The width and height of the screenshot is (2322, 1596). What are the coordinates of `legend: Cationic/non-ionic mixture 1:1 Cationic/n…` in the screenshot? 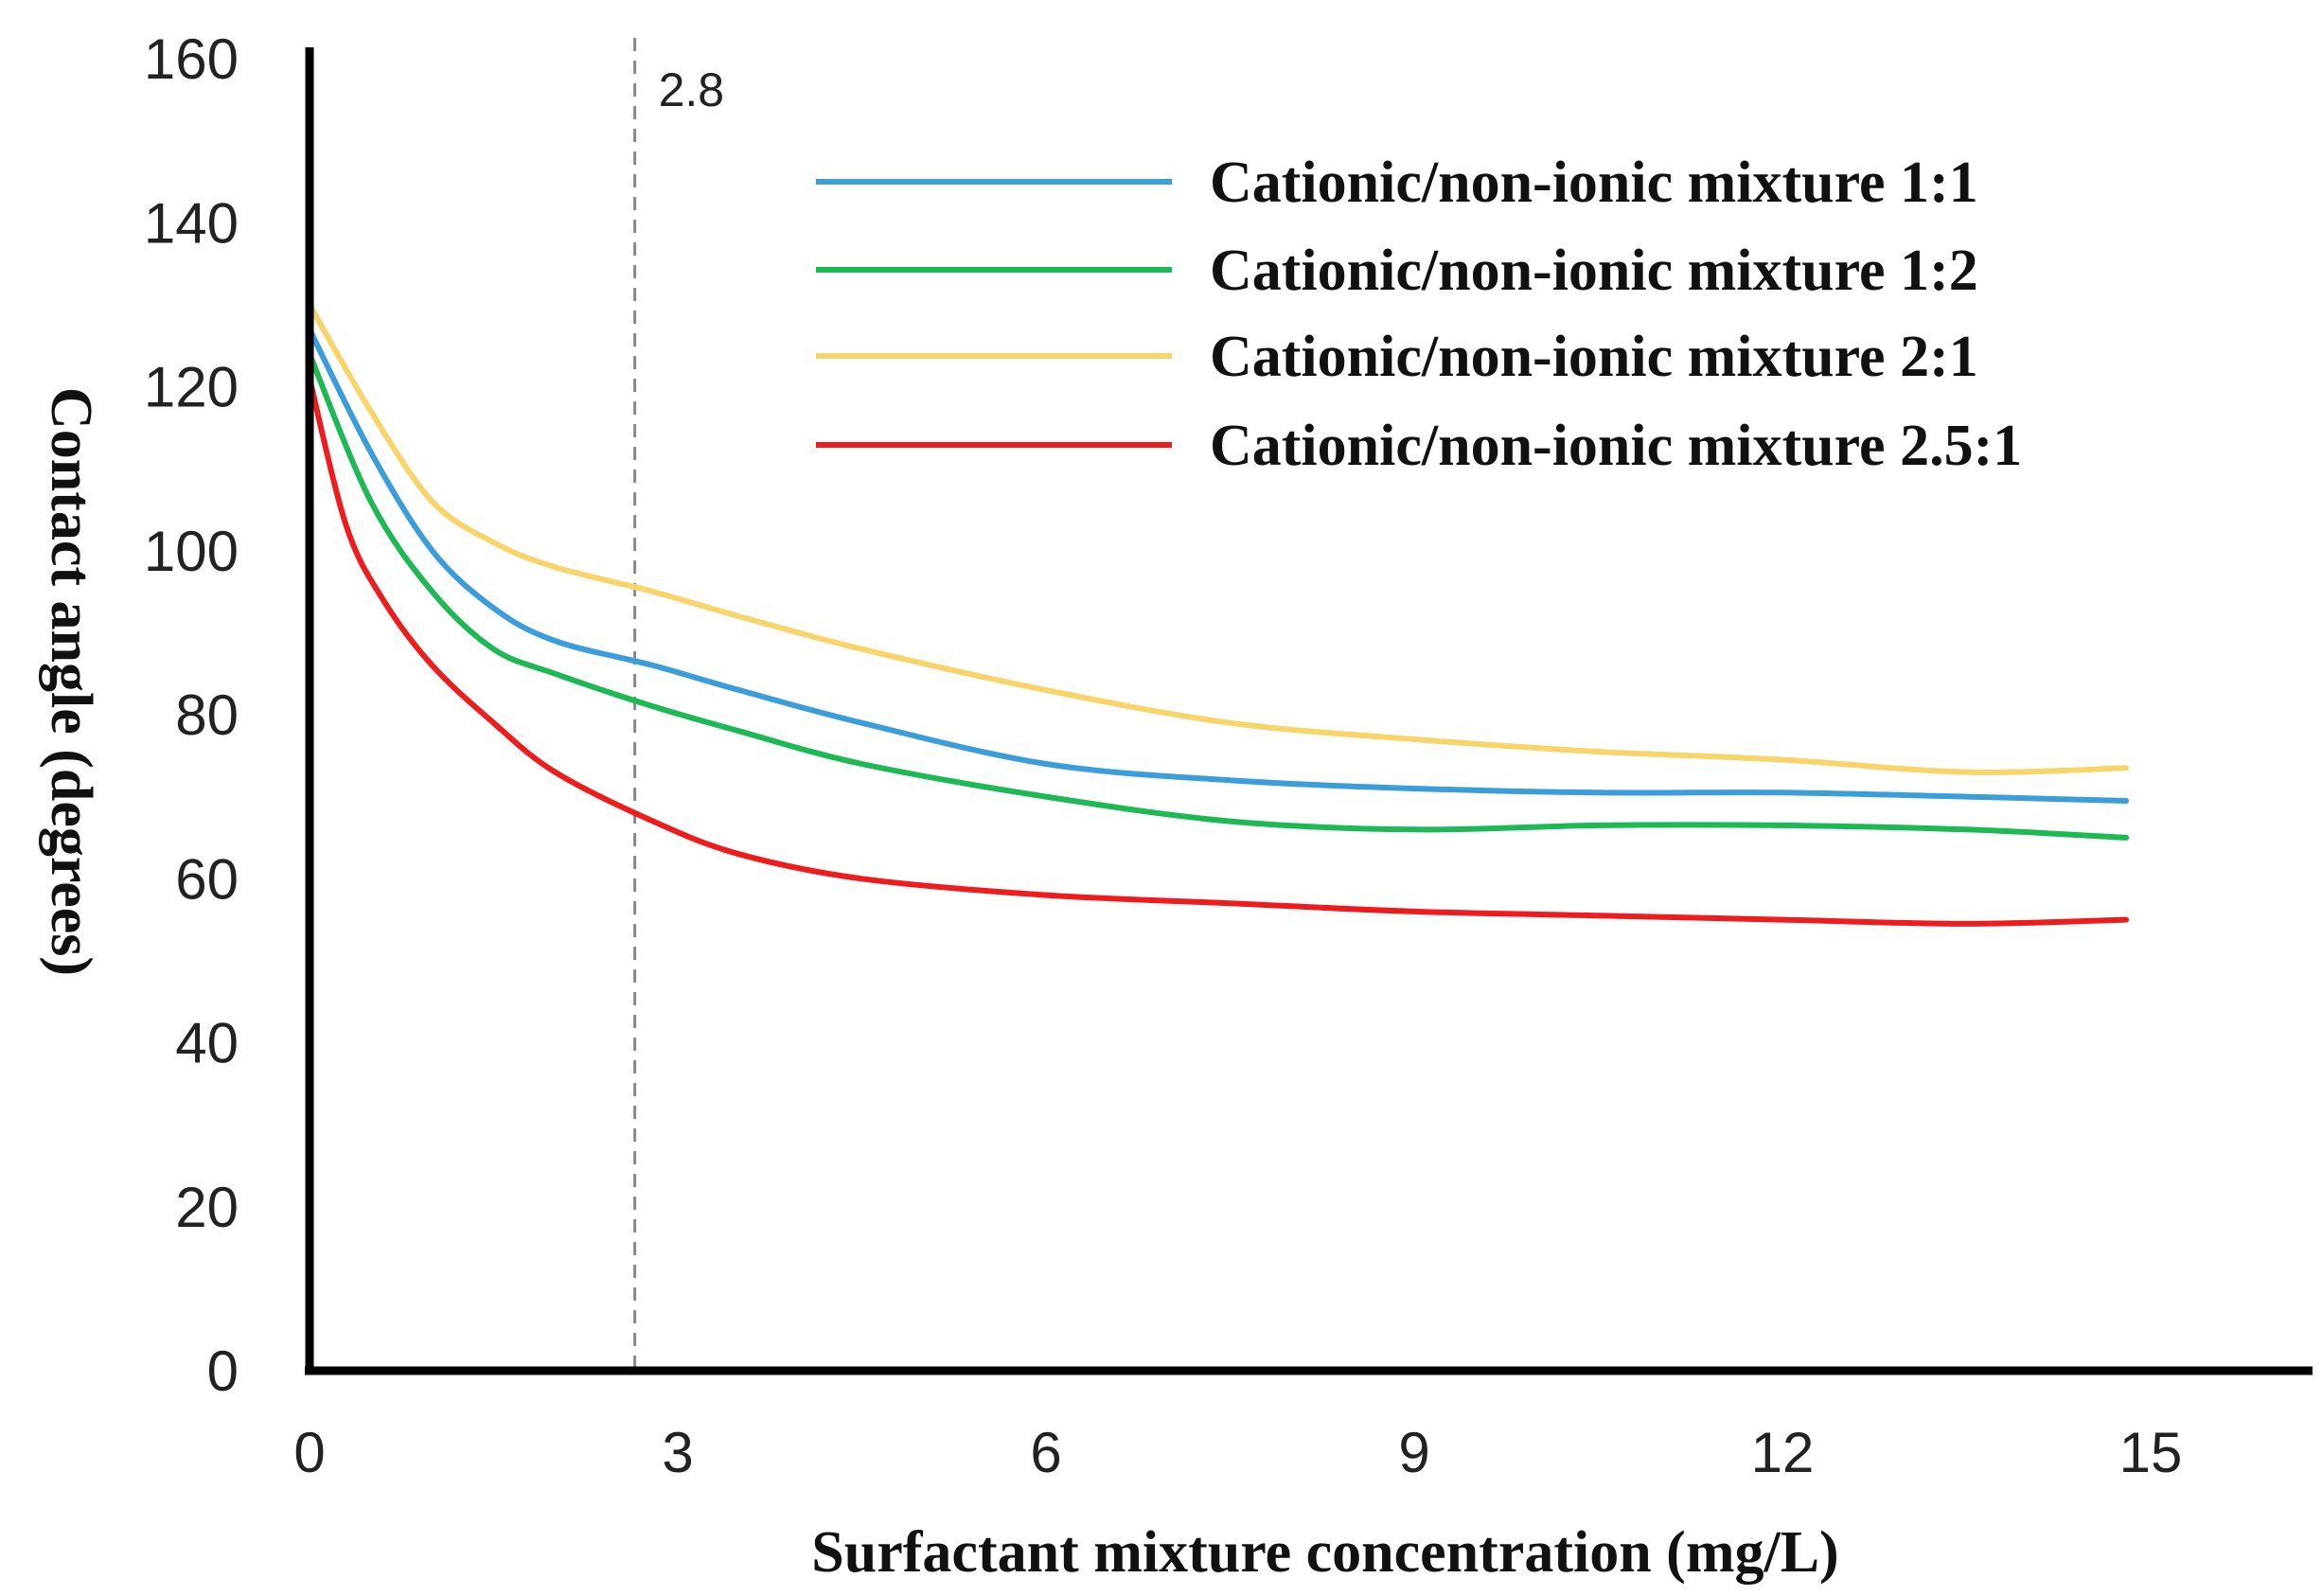 It's located at (1419, 315).